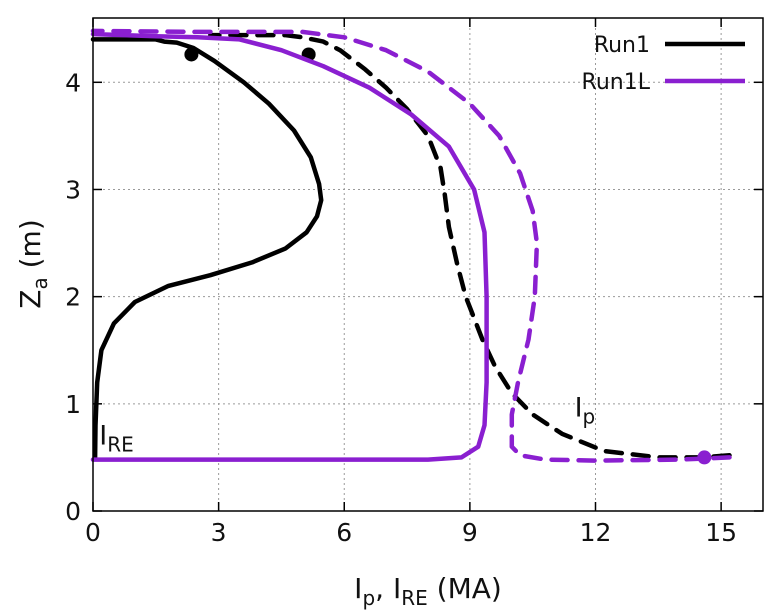 The height and width of the screenshot is (610, 778). Describe the element at coordinates (30, 299) in the screenshot. I see `y-axis-label-main: Z` at that location.